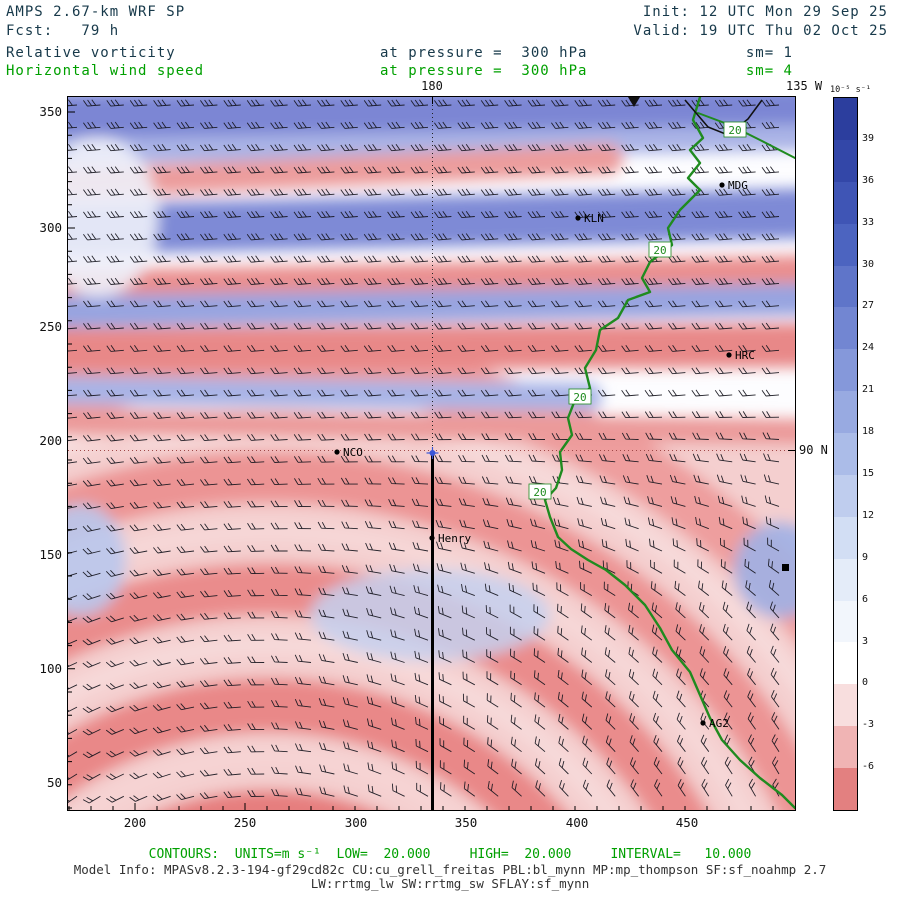  Describe the element at coordinates (594, 218) in the screenshot. I see `svg-text: KLN` at that location.